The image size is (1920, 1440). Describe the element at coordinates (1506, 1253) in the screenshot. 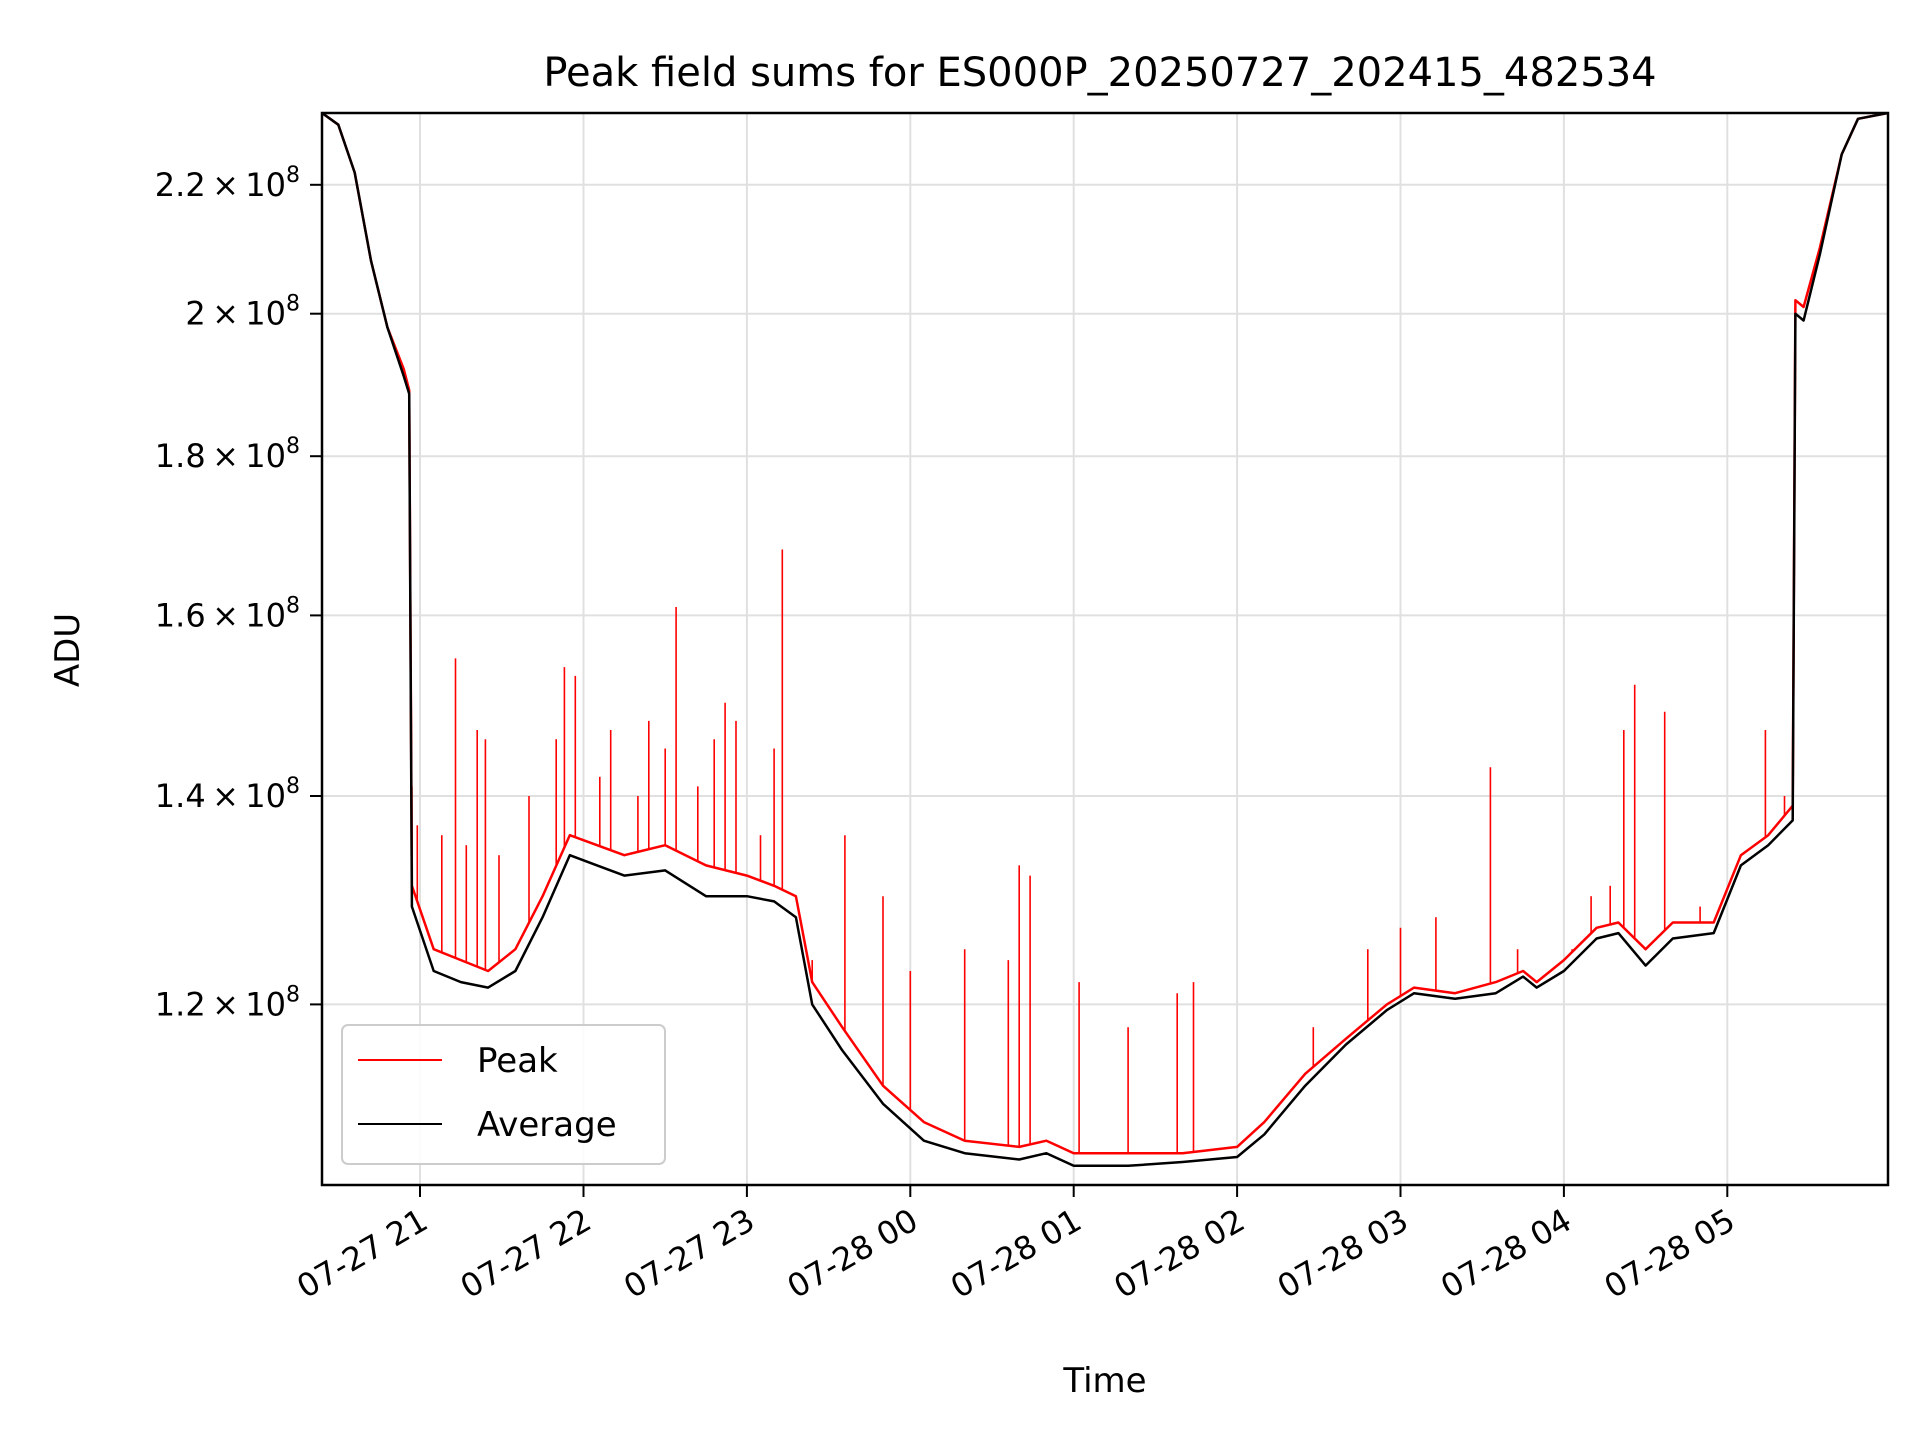

I see `x-tick-label: 07-28 04` at that location.